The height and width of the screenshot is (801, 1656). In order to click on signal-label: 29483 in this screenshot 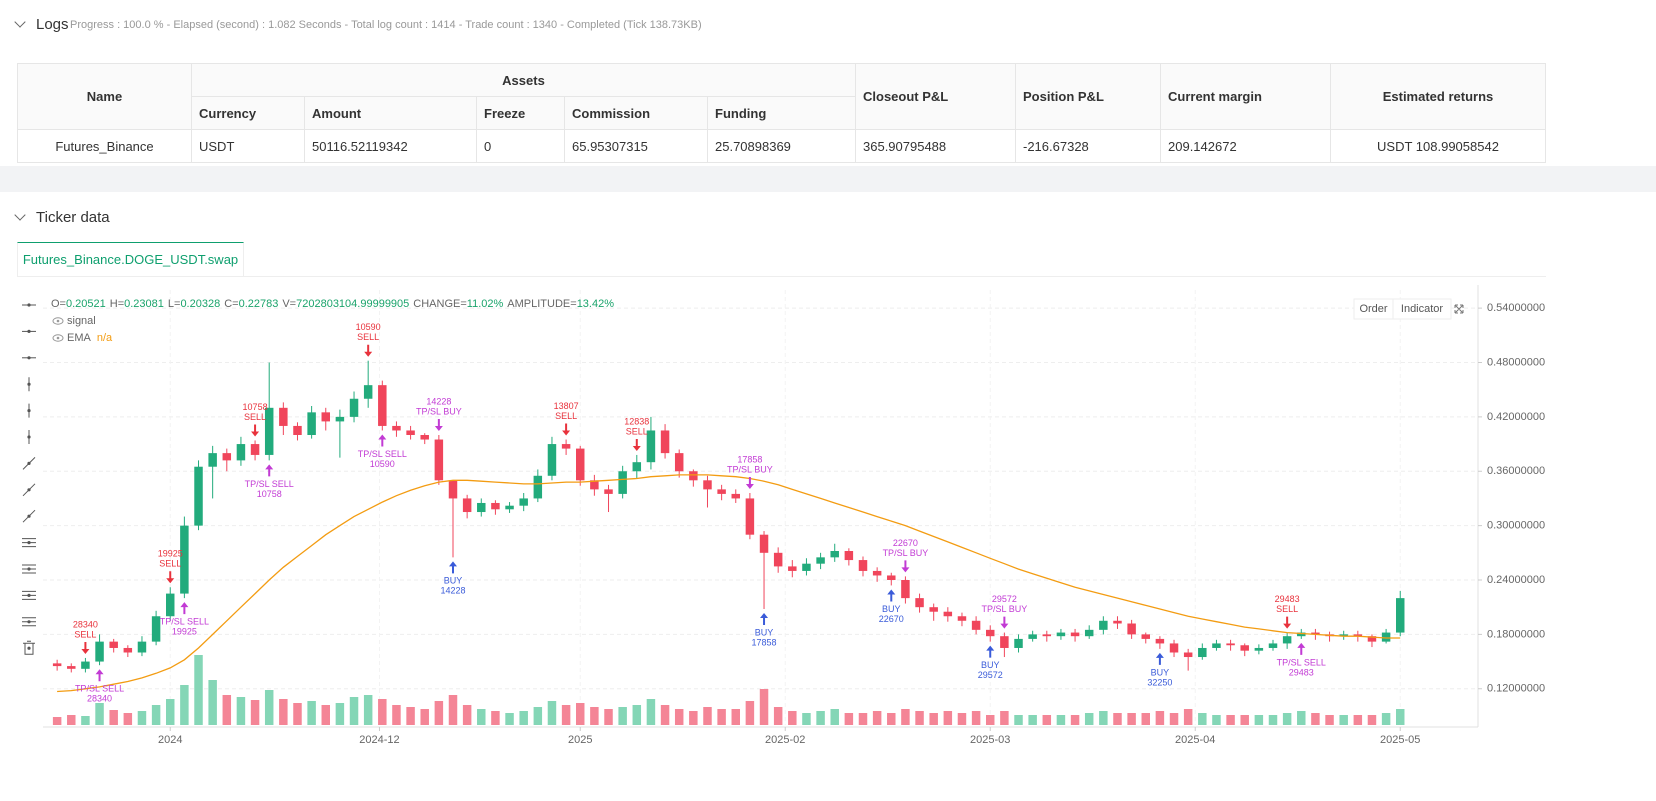, I will do `click(1287, 599)`.